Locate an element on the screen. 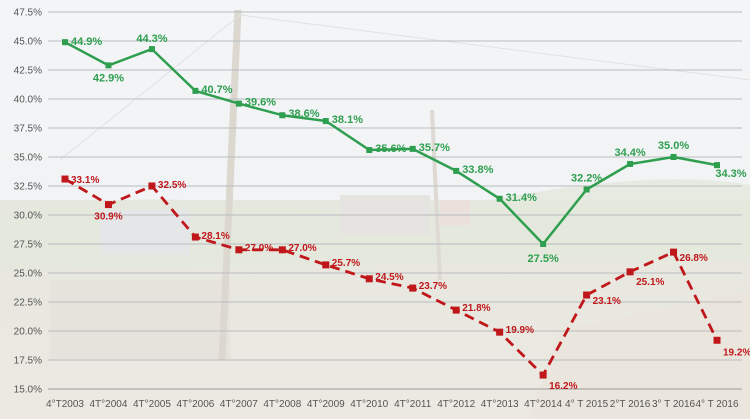  y-tick-label: 15.0% is located at coordinates (28, 390).